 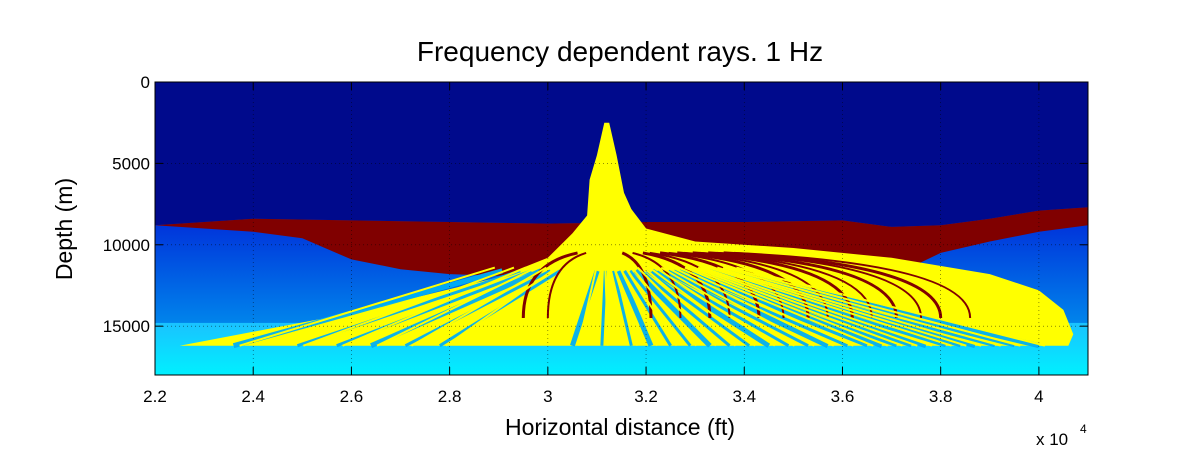 What do you see at coordinates (352, 396) in the screenshot?
I see `x-tick-label: 2.6` at bounding box center [352, 396].